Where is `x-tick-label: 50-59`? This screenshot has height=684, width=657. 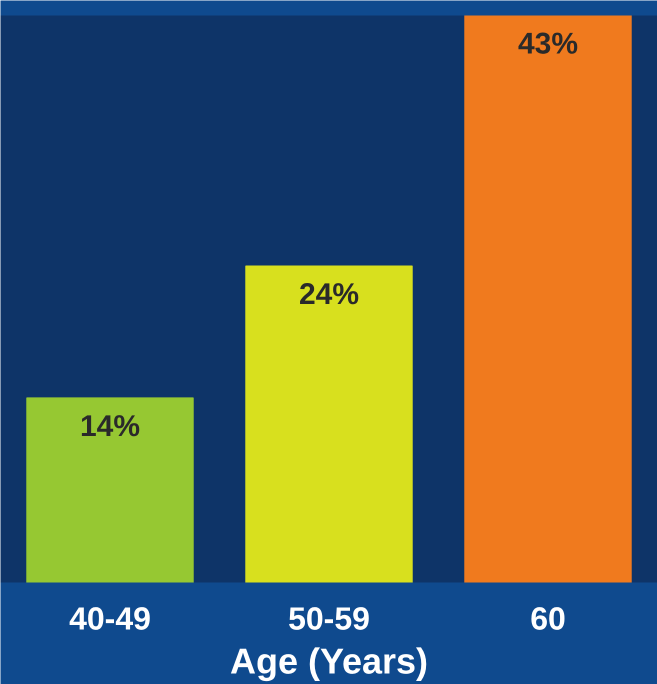 x-tick-label: 50-59 is located at coordinates (329, 618).